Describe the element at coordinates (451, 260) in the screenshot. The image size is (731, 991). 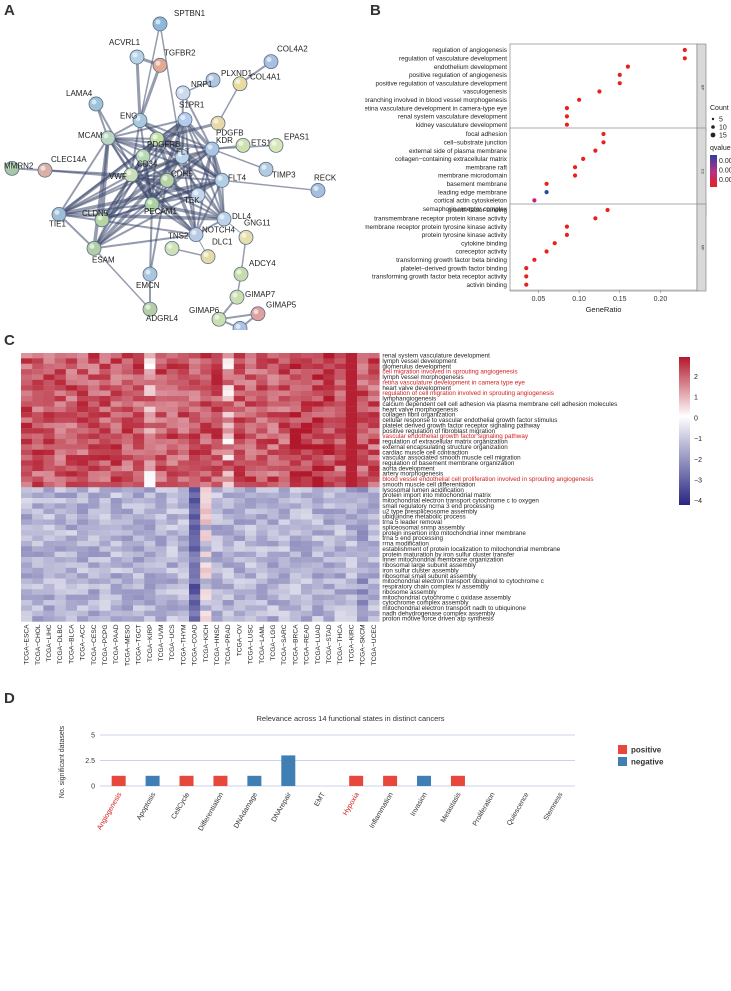
I see `go-term-label: transforming growth factor beta binding` at that location.